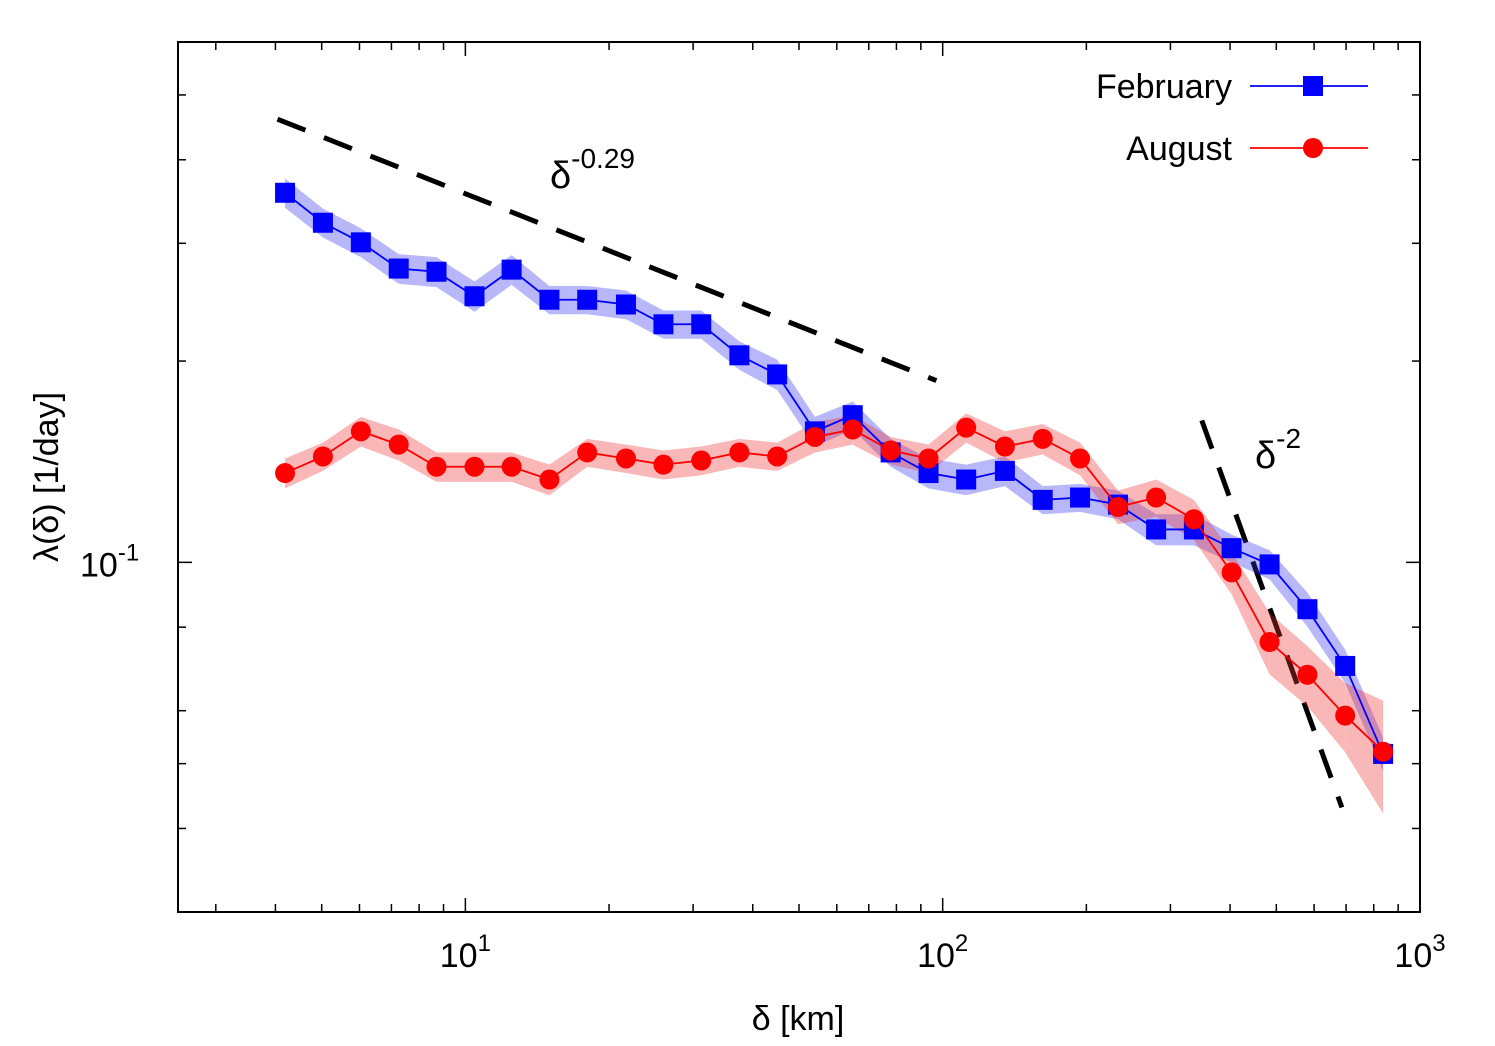  I want to click on x-tick-exponent: 3, so click(1438, 943).